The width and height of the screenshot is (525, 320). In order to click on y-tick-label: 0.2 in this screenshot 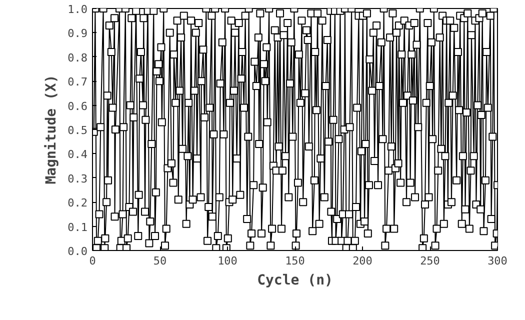, I will do `click(78, 203)`.